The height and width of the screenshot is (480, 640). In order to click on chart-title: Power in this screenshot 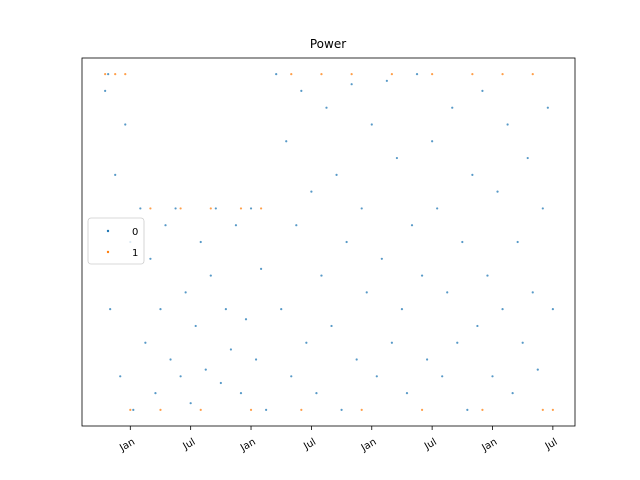, I will do `click(328, 44)`.